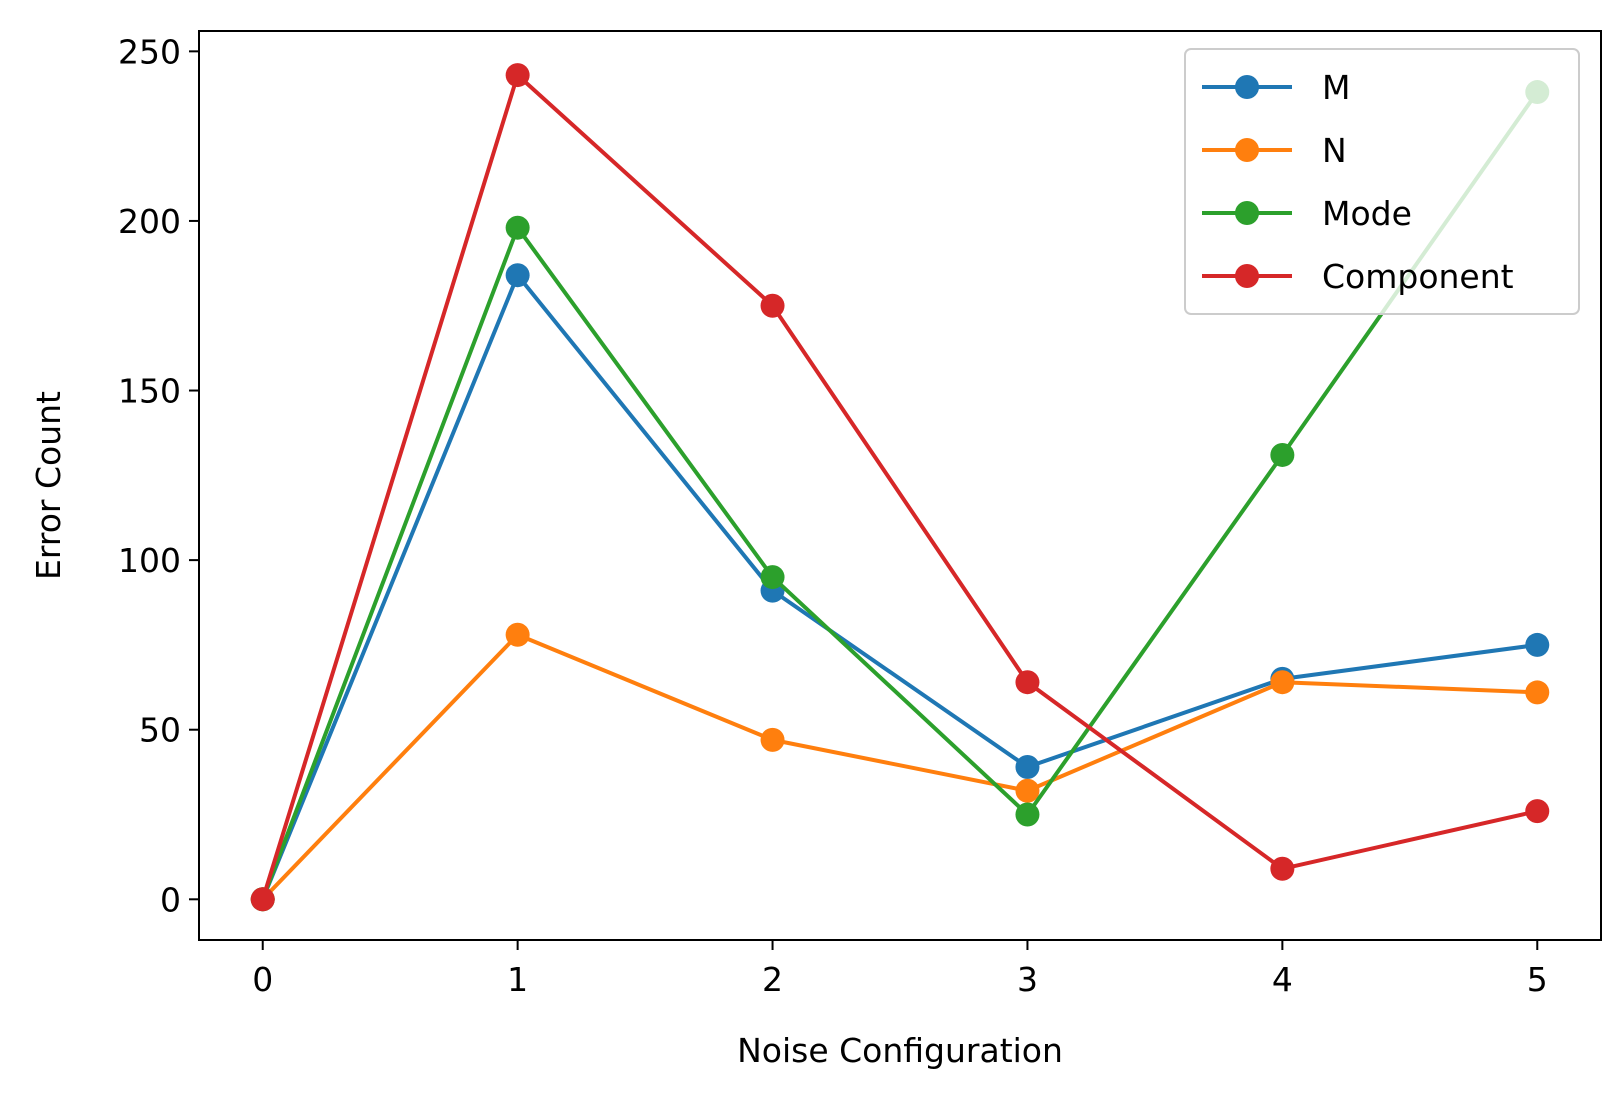 The height and width of the screenshot is (1095, 1622). What do you see at coordinates (1334, 150) in the screenshot?
I see `legend-label: N` at bounding box center [1334, 150].